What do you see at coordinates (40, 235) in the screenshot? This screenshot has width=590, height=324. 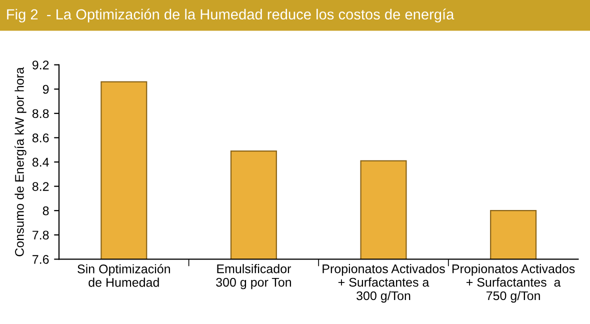 I see `y-tick-label: 7.8` at bounding box center [40, 235].